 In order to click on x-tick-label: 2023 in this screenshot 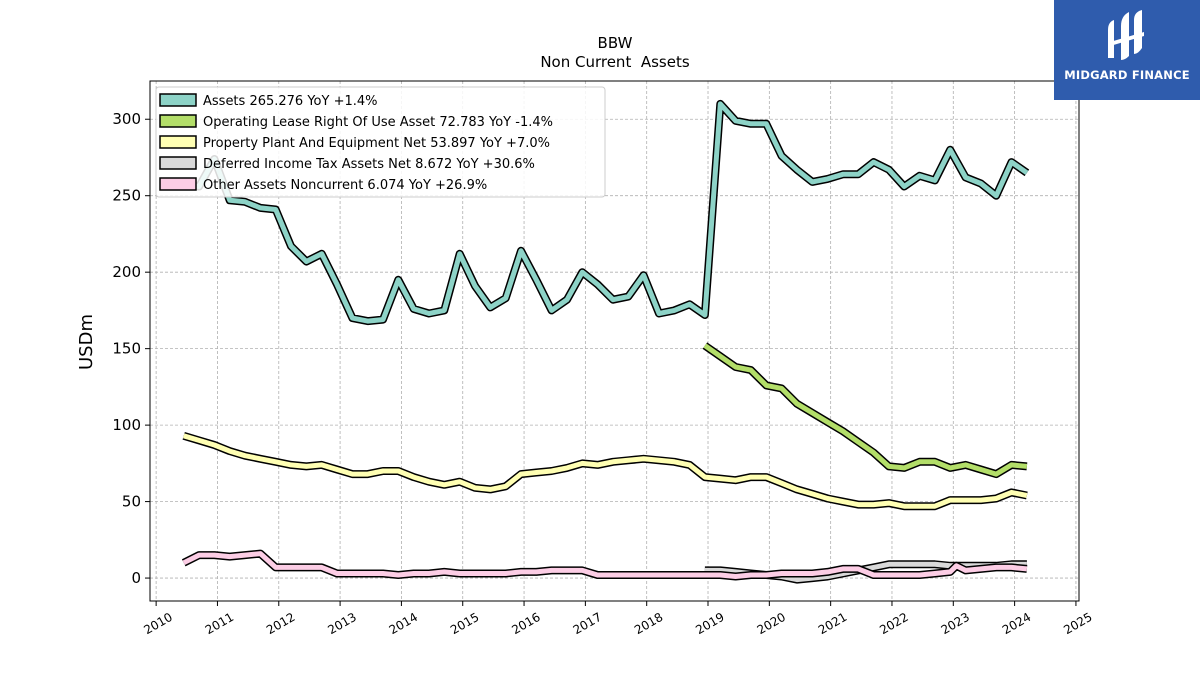, I will do `click(955, 623)`.